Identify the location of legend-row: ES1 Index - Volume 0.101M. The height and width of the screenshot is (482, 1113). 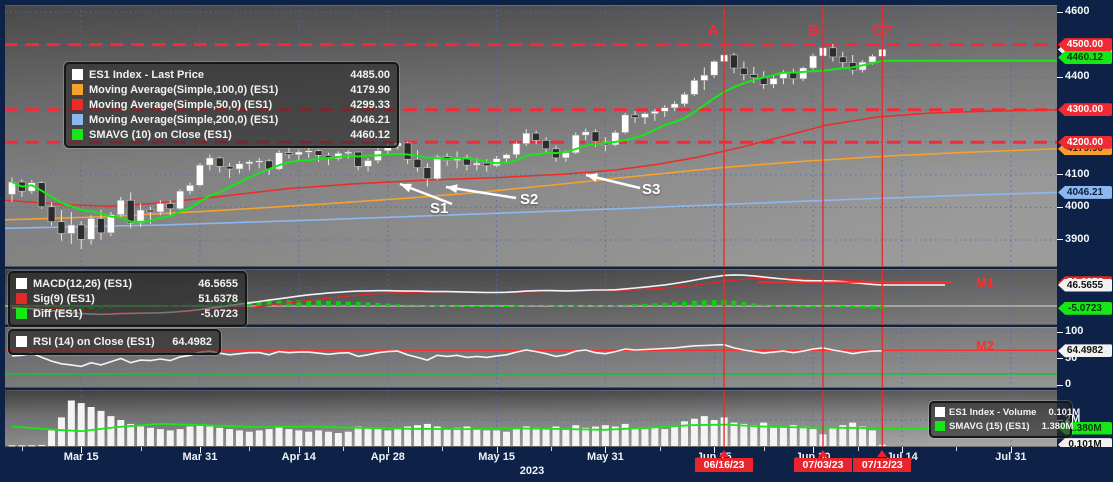
(1007, 412).